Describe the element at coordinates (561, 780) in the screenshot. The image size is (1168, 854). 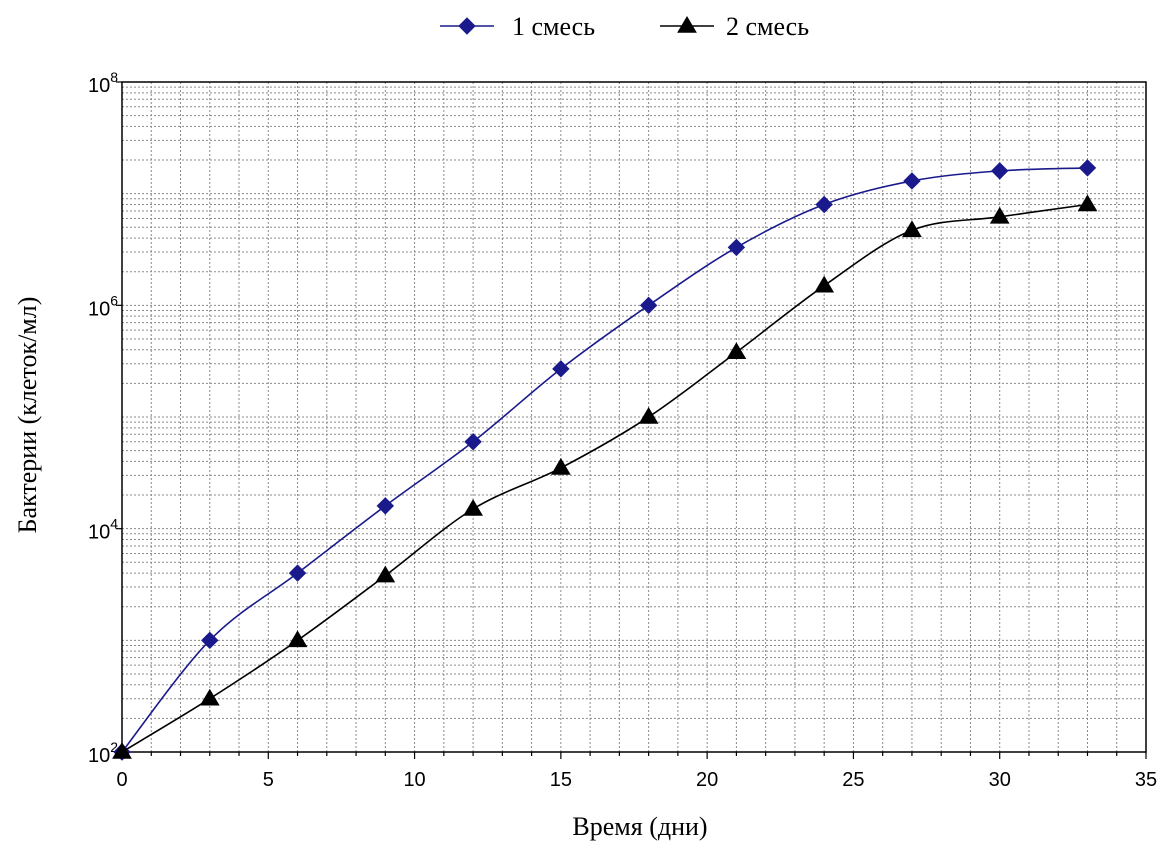
I see `x-tick-label: 15` at that location.